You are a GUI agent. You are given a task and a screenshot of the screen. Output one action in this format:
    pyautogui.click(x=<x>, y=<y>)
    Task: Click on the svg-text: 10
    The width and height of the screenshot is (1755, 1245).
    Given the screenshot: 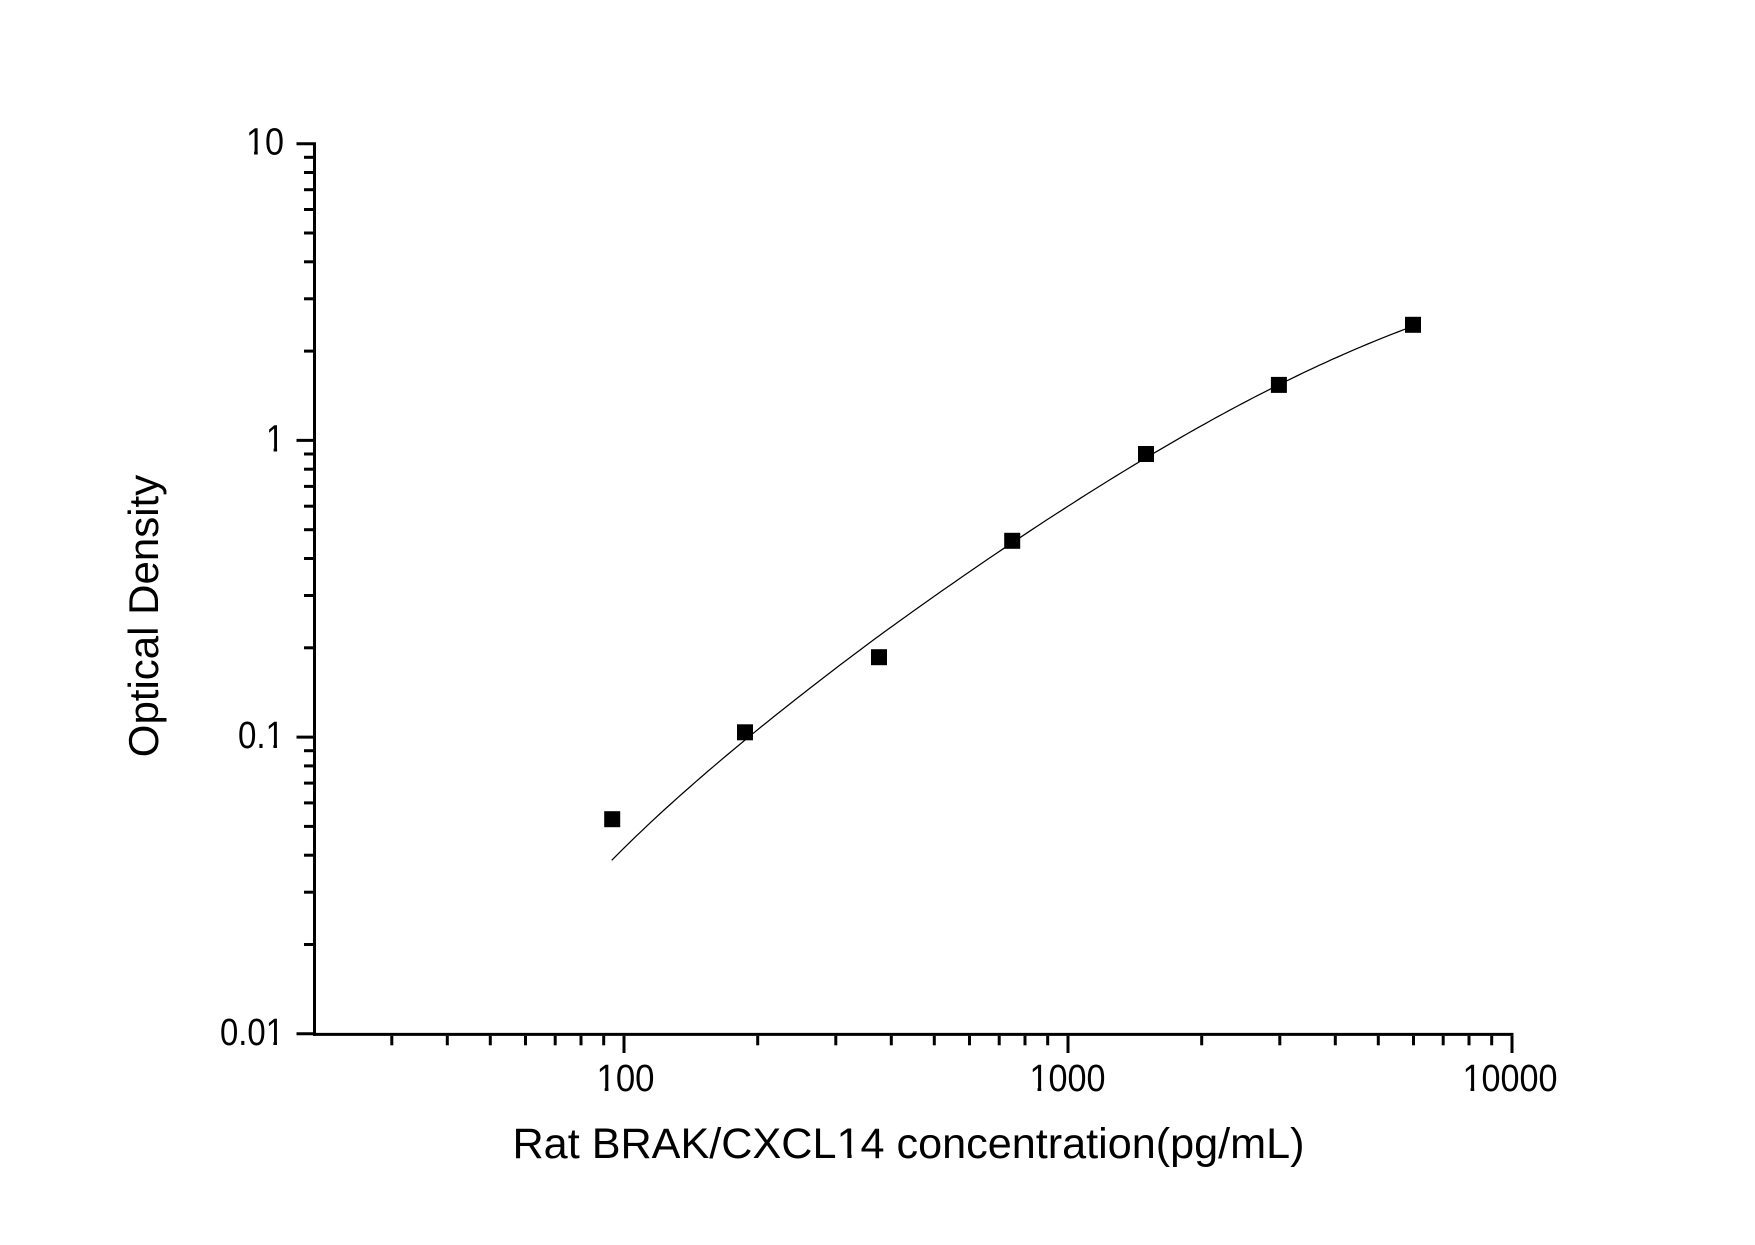 What is the action you would take?
    pyautogui.click(x=265, y=143)
    